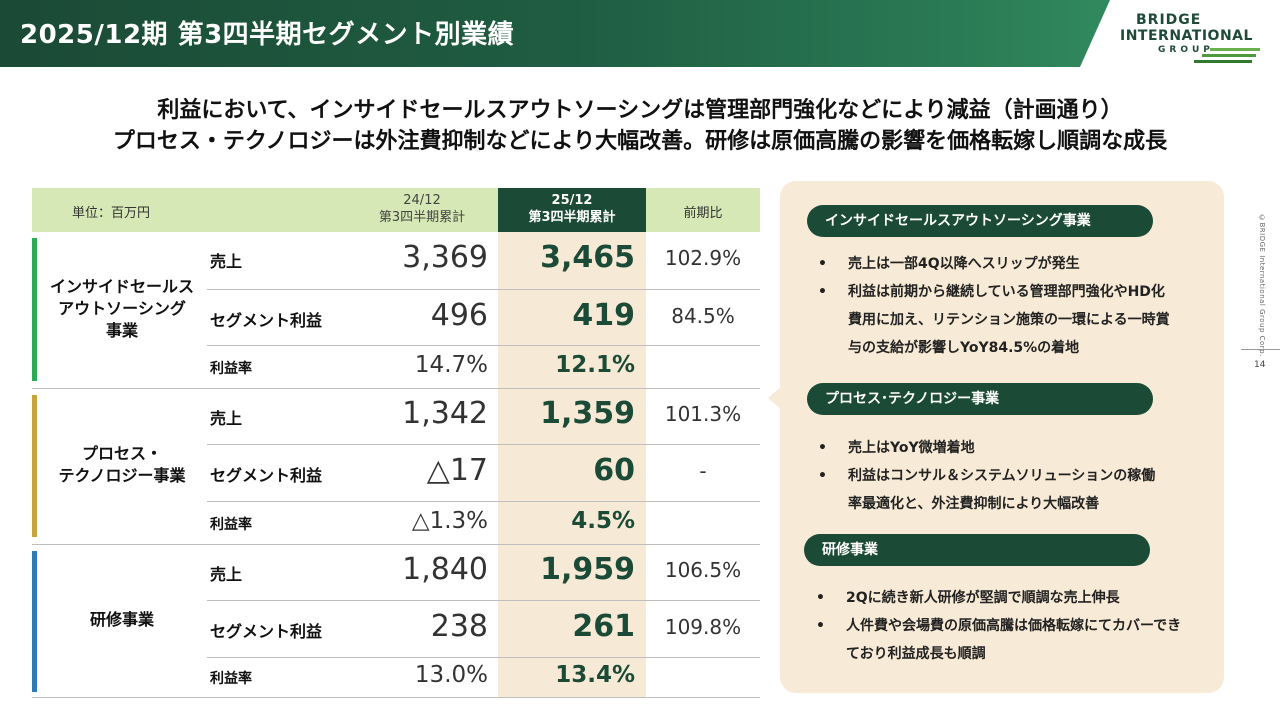 The width and height of the screenshot is (1280, 720). Describe the element at coordinates (1262, 285) in the screenshot. I see `copyright-notice: ©BRIDGE International Group Corp.` at that location.